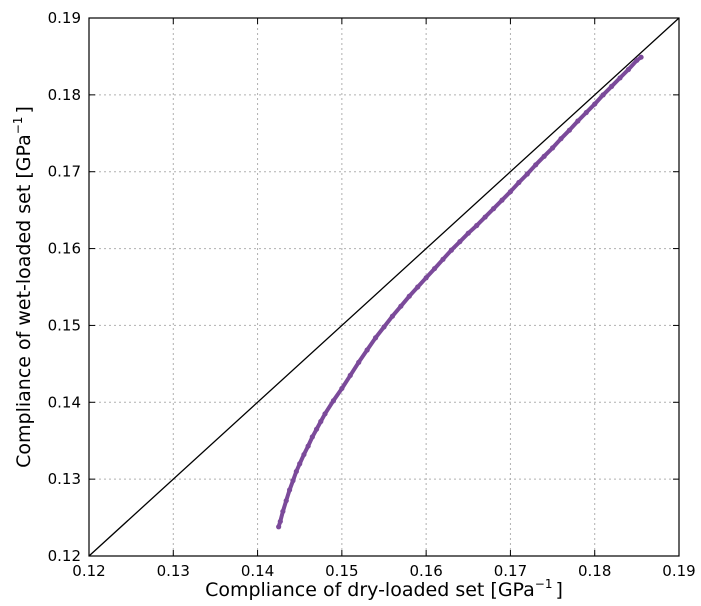 This screenshot has height=606, width=701. Describe the element at coordinates (64, 479) in the screenshot. I see `y-tick-label: 0.13` at that location.